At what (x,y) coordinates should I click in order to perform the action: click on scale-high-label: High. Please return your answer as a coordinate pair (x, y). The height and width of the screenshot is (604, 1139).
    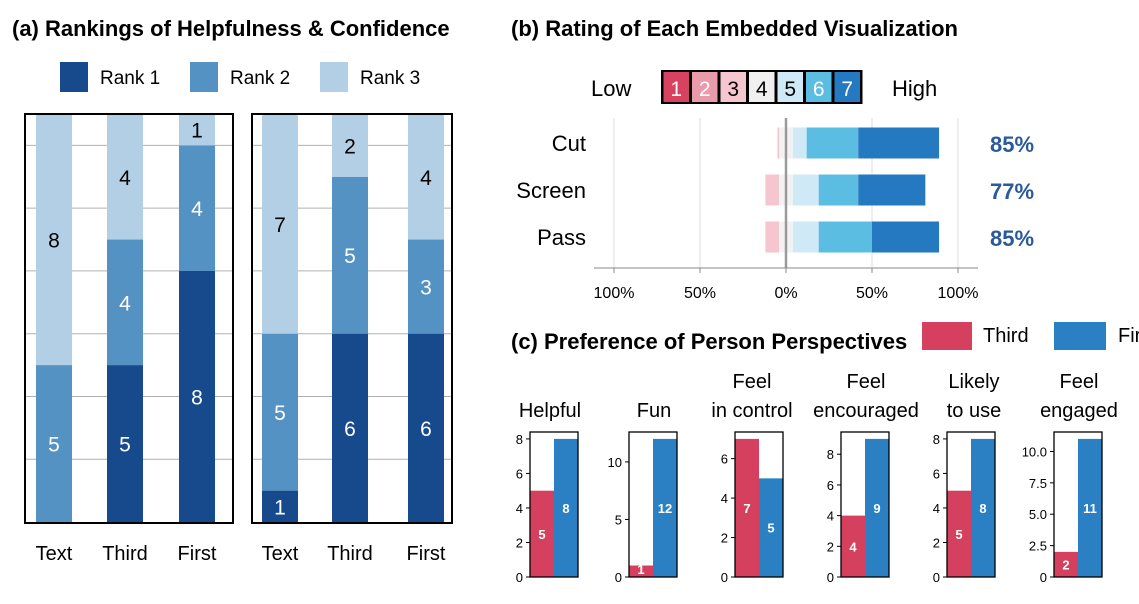
    Looking at the image, I should click on (914, 88).